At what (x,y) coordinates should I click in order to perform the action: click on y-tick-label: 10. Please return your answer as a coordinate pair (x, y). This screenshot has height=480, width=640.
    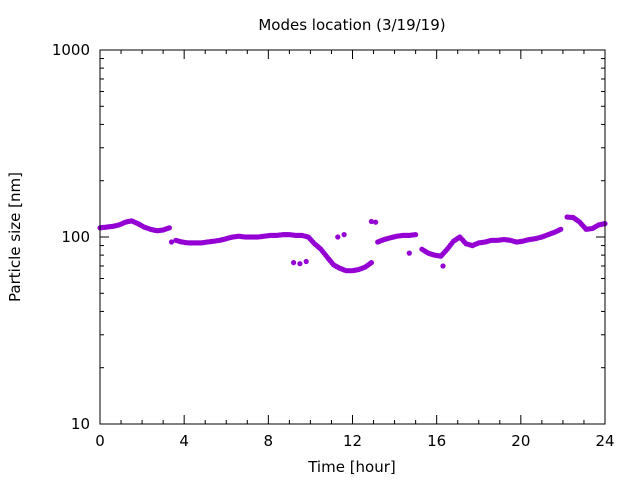
    Looking at the image, I should click on (80, 424).